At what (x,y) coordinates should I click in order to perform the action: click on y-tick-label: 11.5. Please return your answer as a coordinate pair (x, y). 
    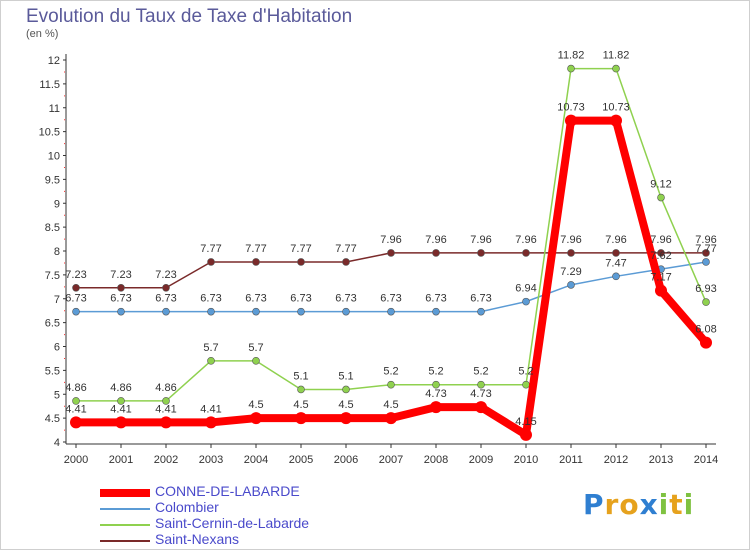
    Looking at the image, I should click on (49, 85).